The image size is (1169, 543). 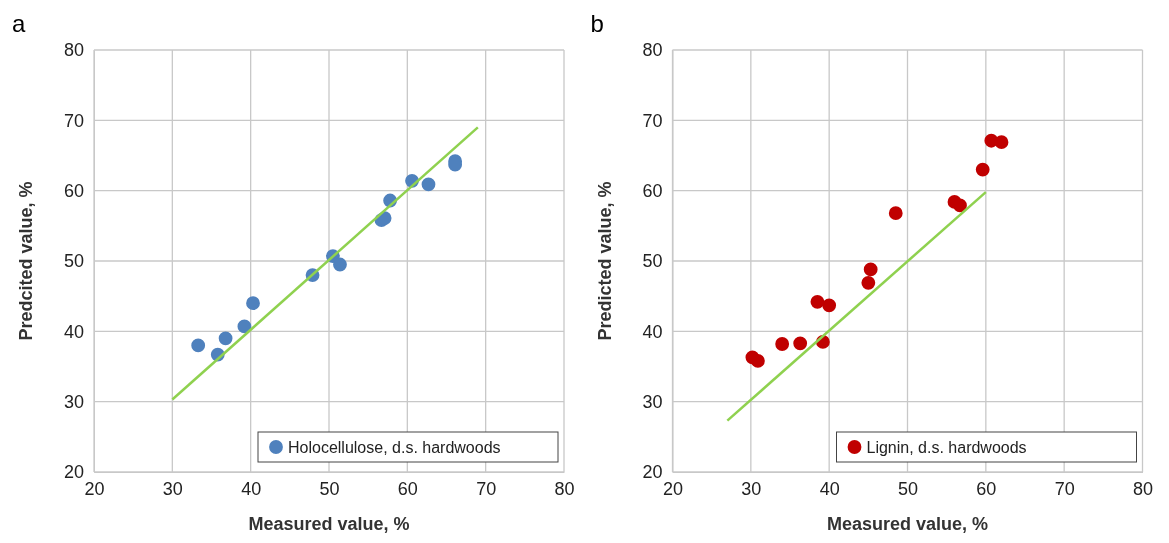 I want to click on chart-title: a, so click(x=19, y=23).